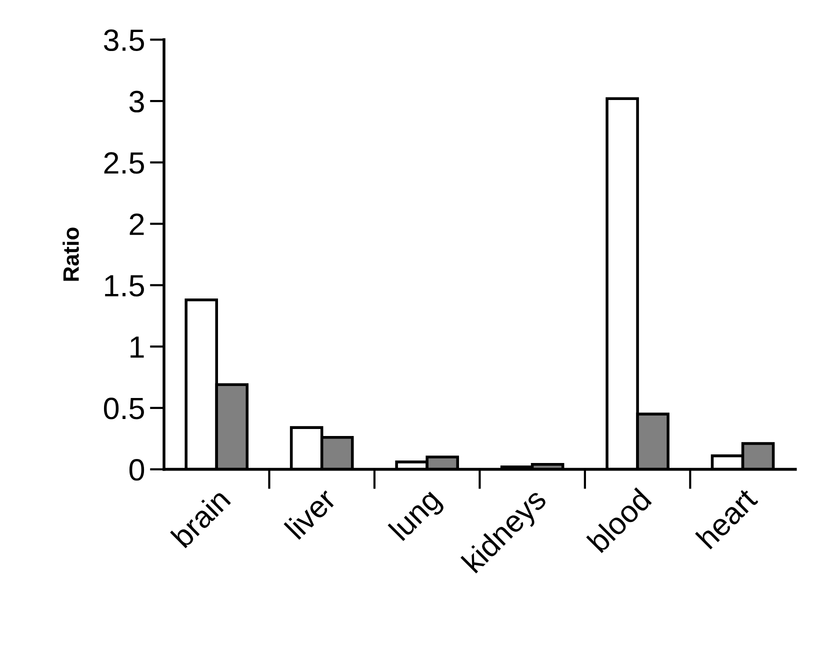  Describe the element at coordinates (137, 347) in the screenshot. I see `y-tick-label: 1` at that location.